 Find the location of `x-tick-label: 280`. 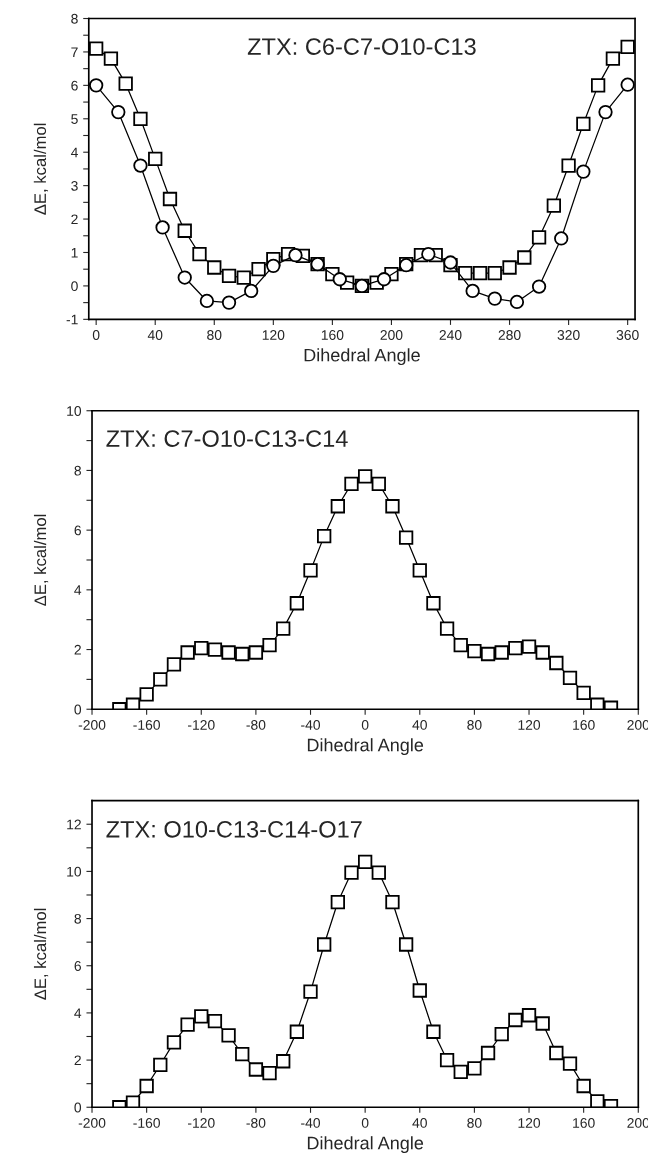

x-tick-label: 280 is located at coordinates (509, 335).